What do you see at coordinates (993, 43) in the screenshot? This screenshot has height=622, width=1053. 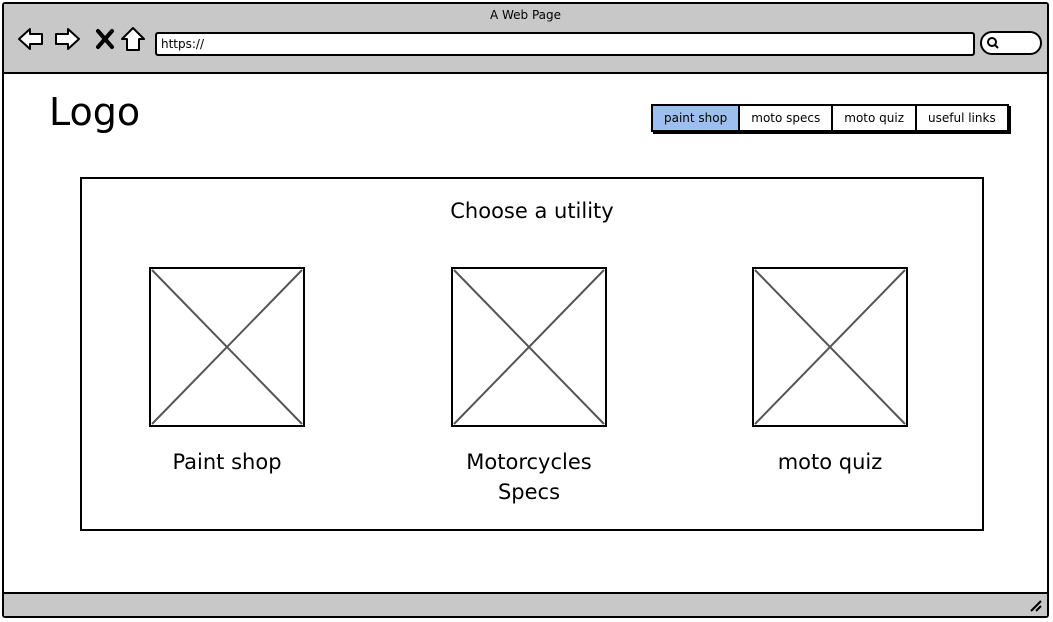 I see `search-icon` at bounding box center [993, 43].